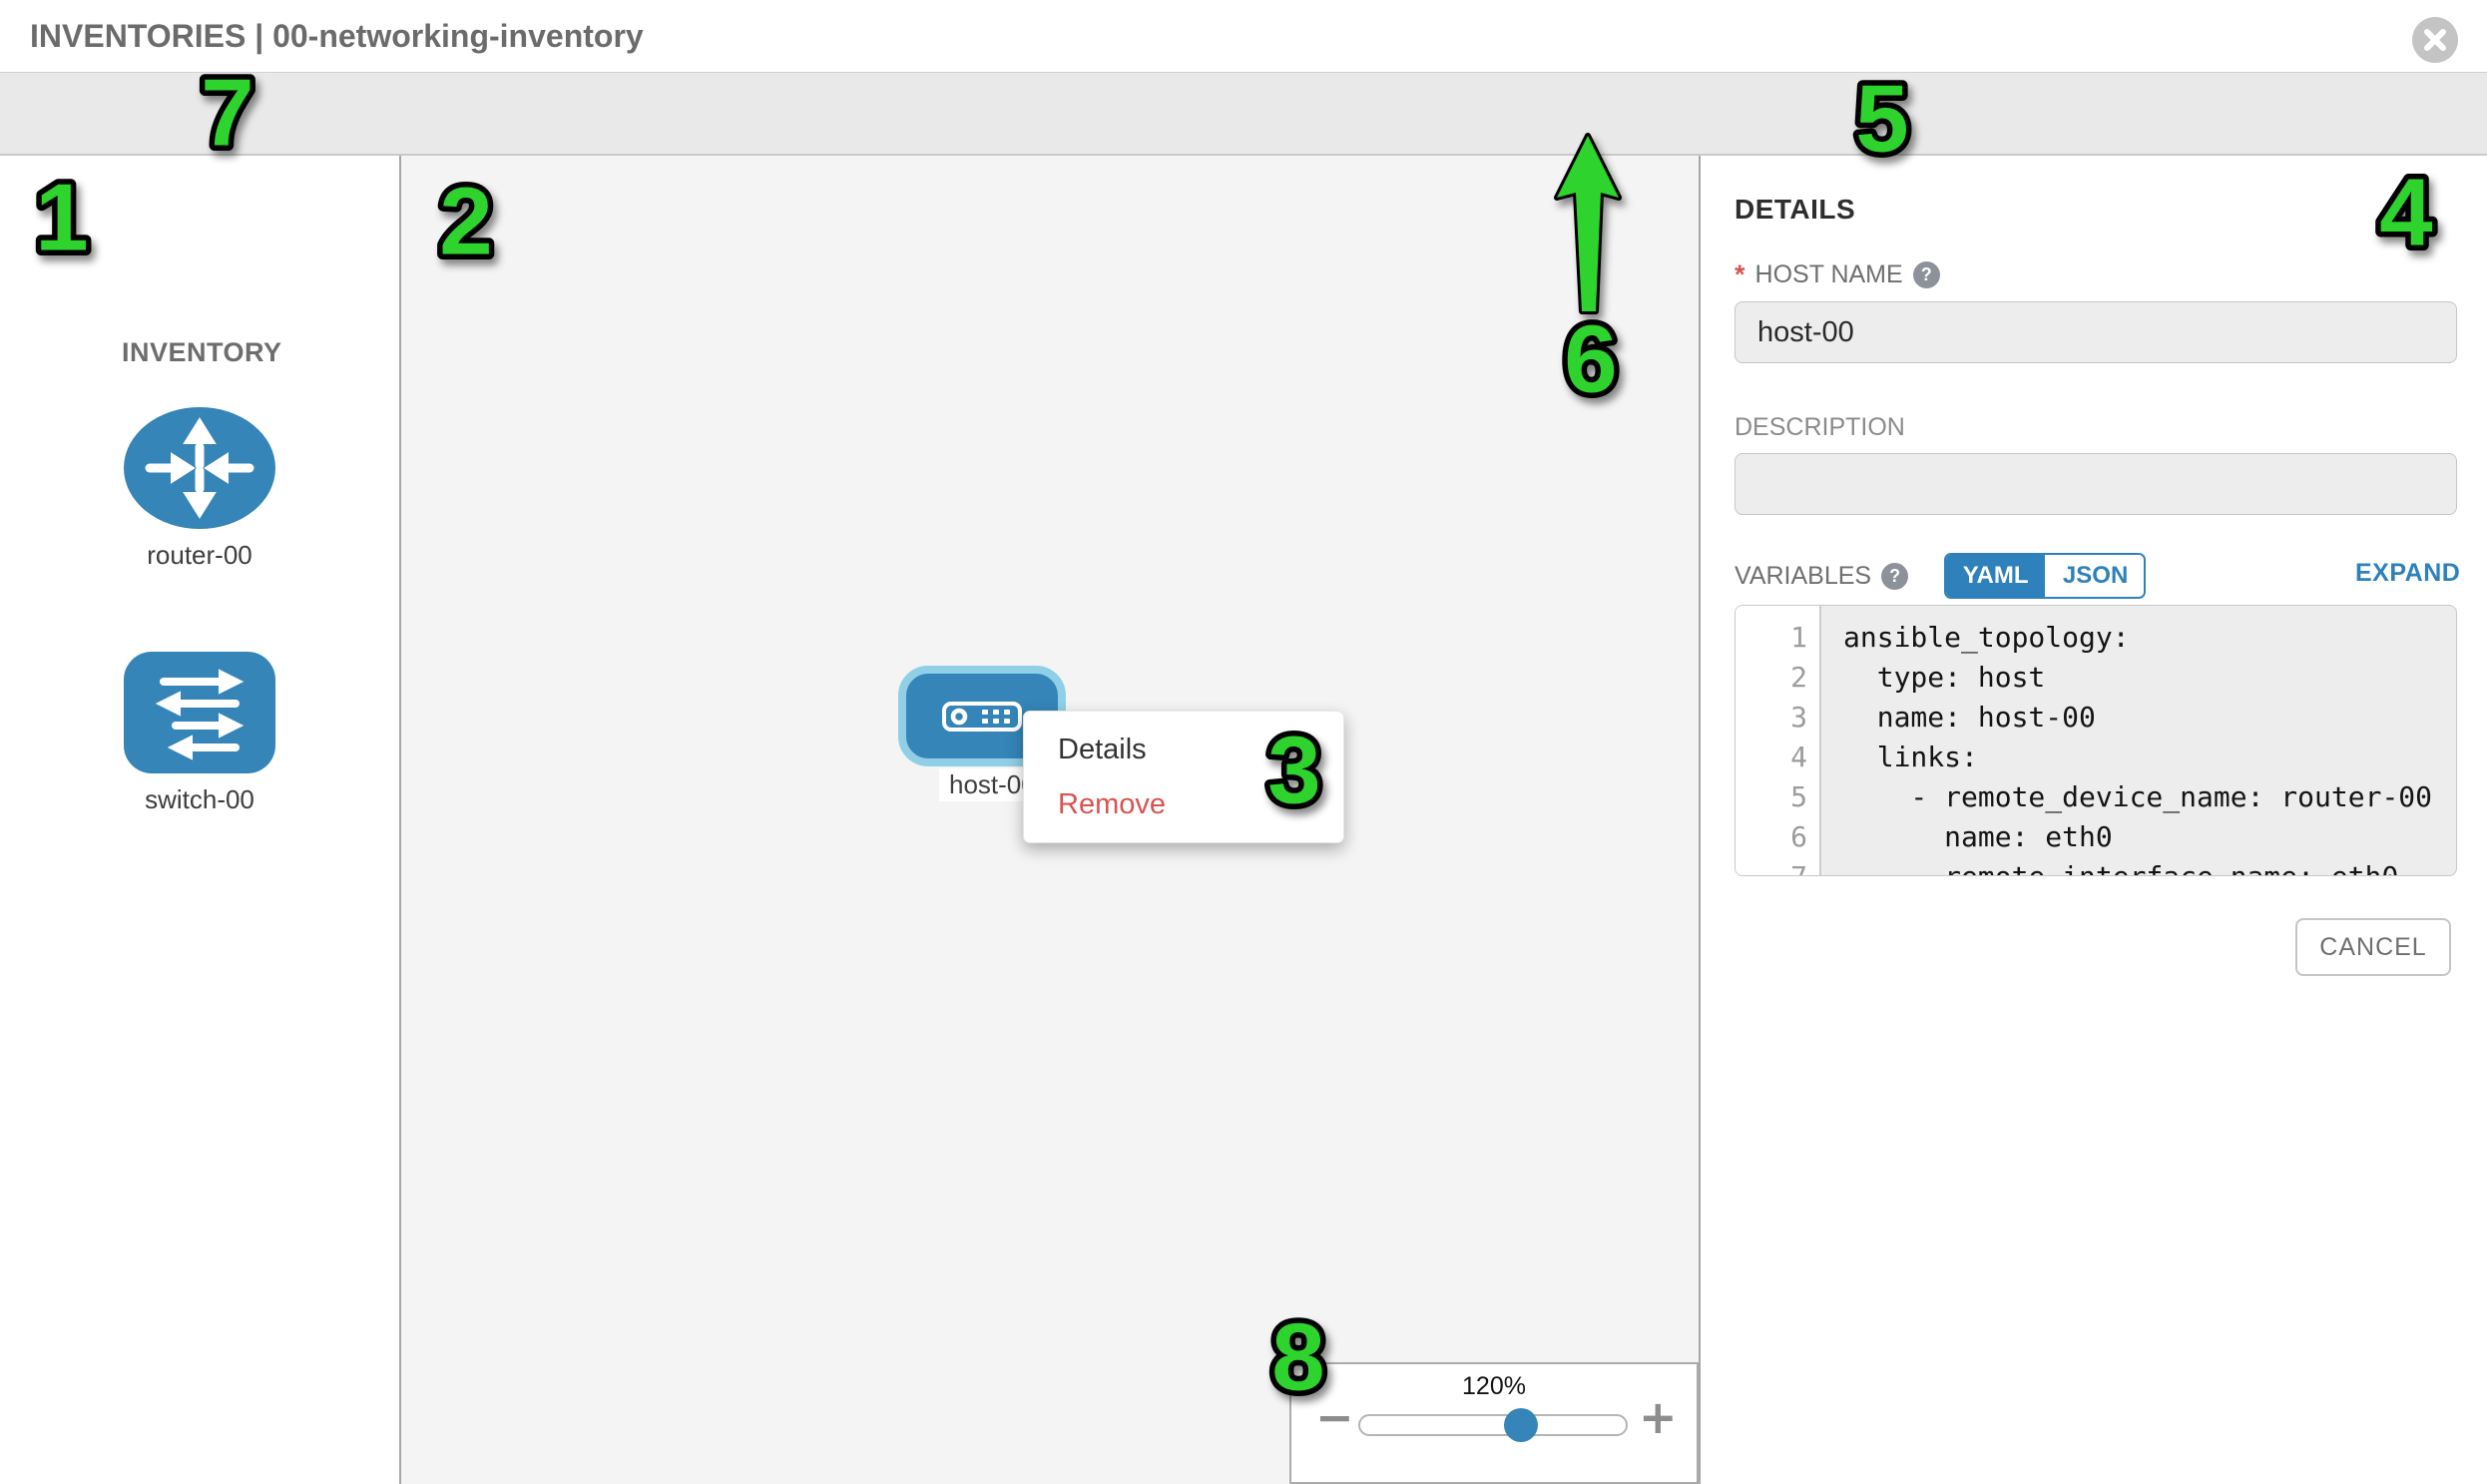  I want to click on zoom-level-value: 120%, so click(1494, 1386).